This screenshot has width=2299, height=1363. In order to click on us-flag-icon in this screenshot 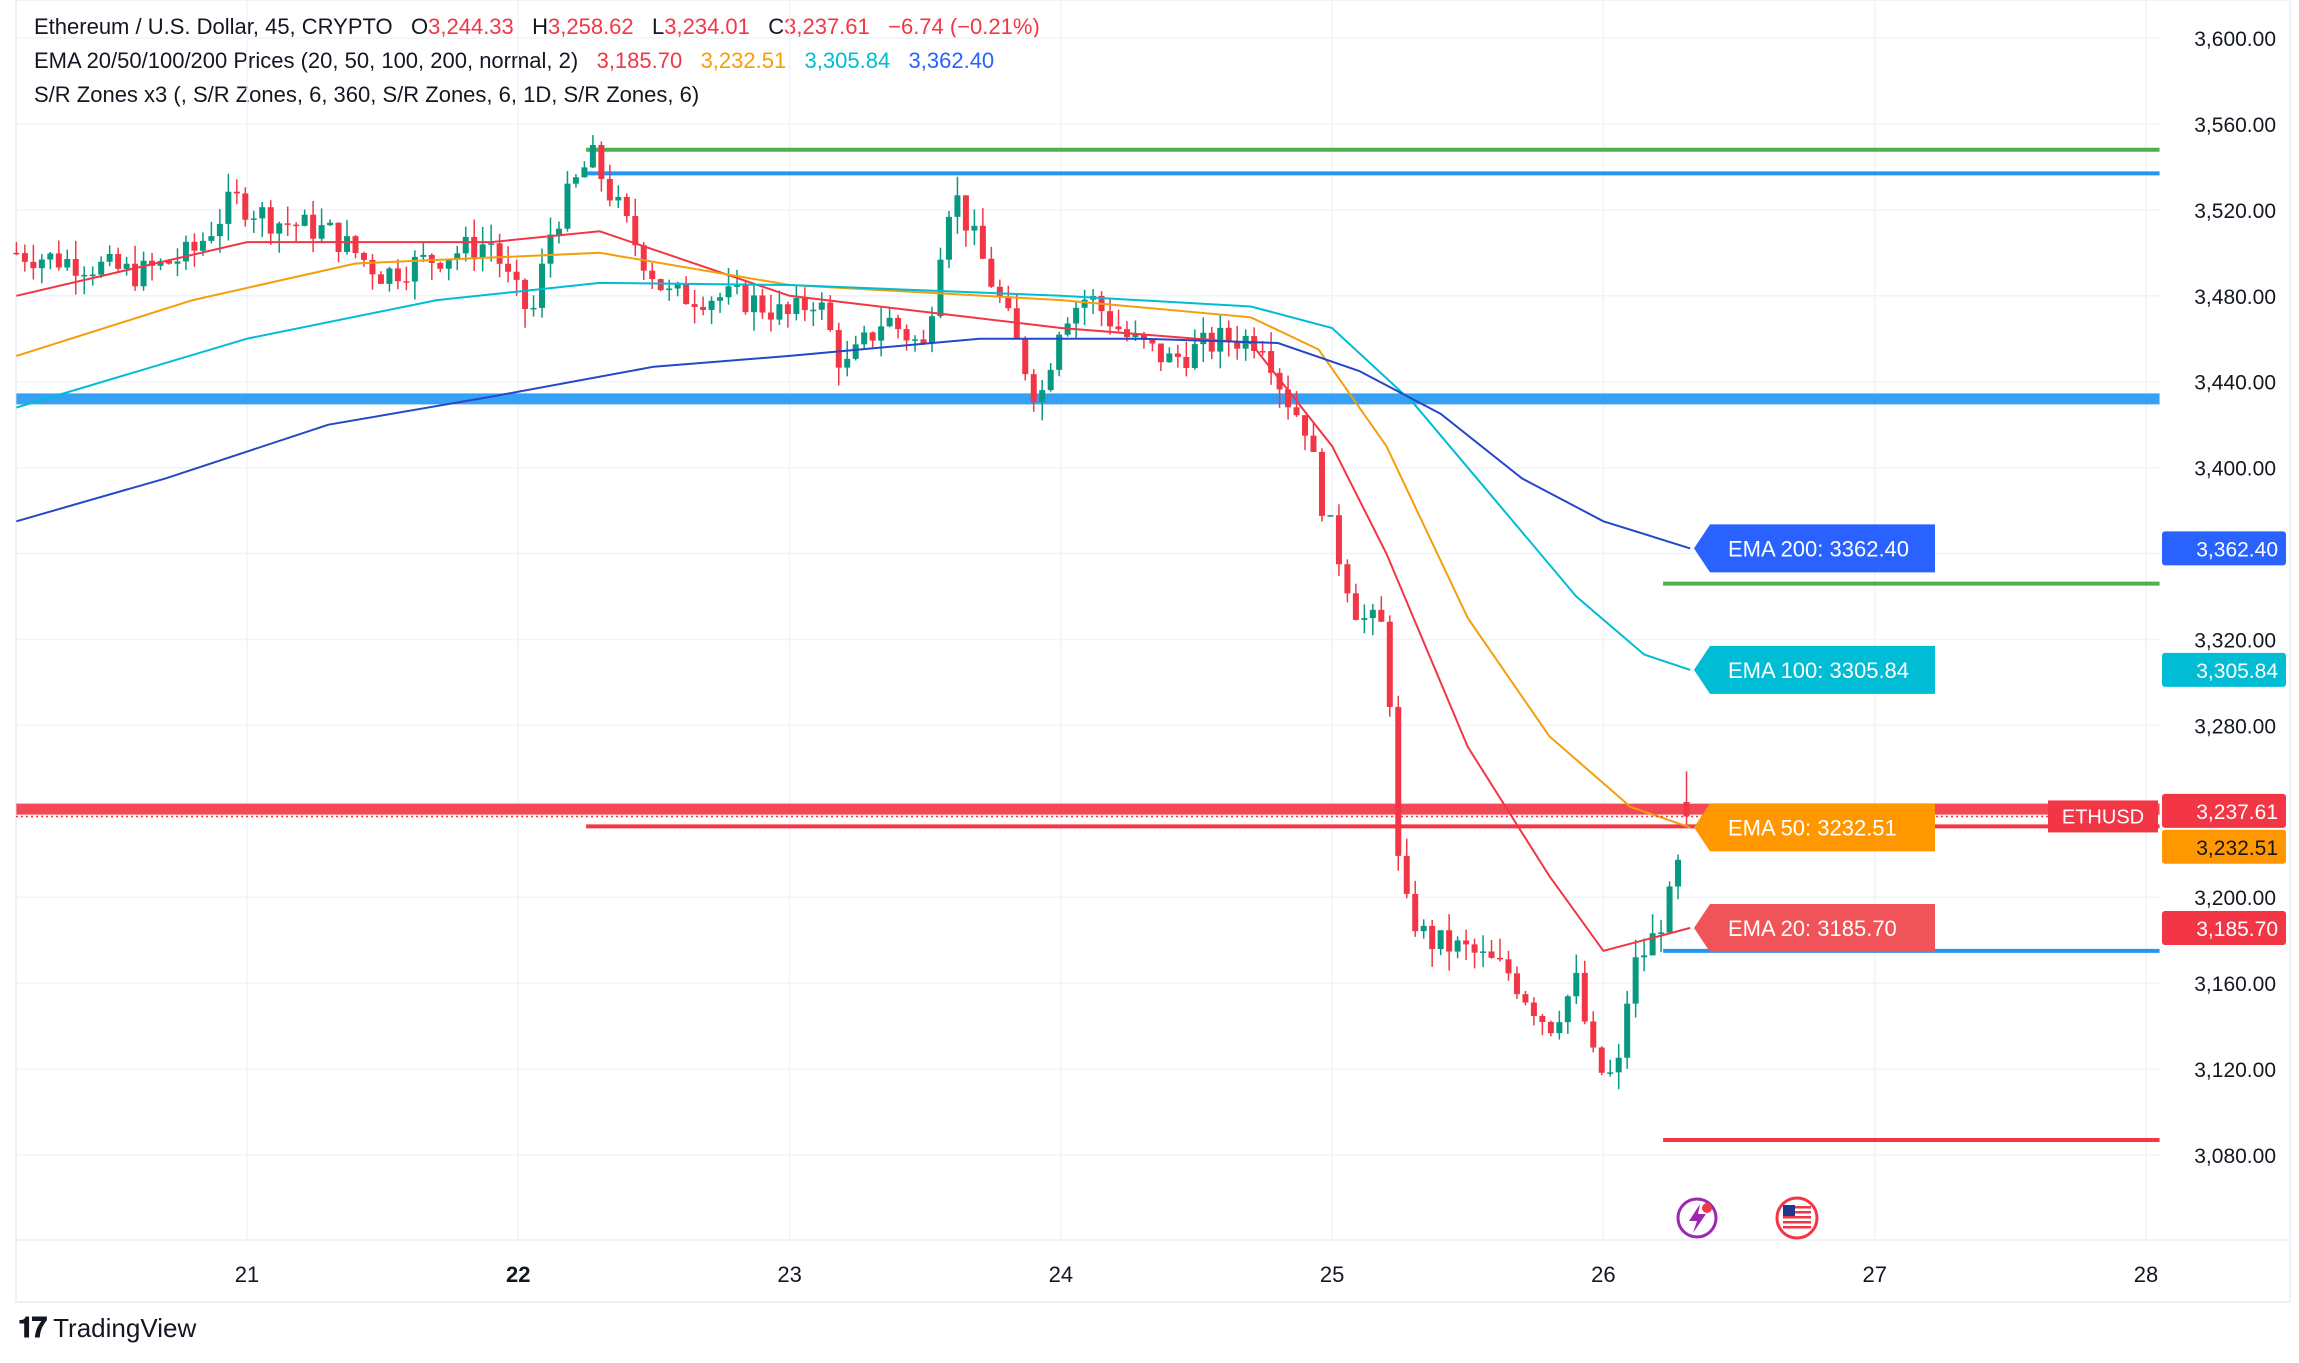, I will do `click(1797, 1218)`.